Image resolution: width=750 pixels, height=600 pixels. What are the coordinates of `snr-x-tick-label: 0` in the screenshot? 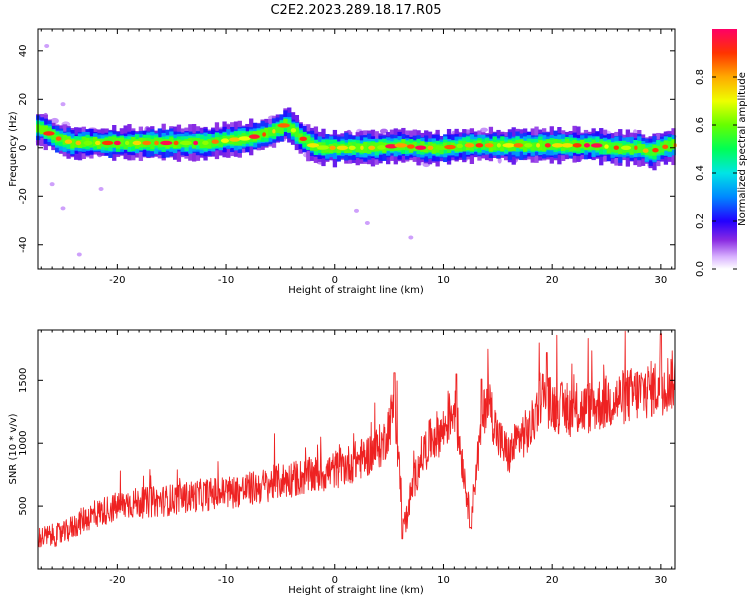 It's located at (335, 580).